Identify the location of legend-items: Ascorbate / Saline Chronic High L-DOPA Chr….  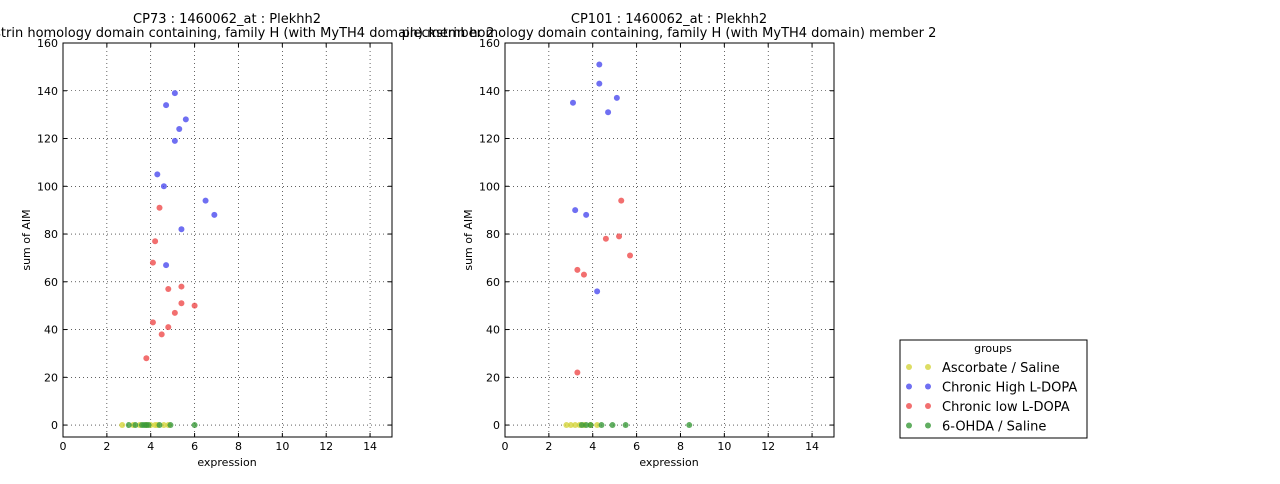
(991, 398).